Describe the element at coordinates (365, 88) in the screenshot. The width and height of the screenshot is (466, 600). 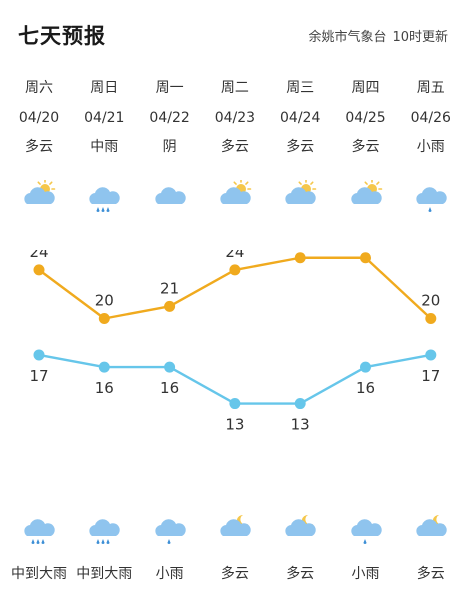
I see `weekday-label: 周四` at that location.